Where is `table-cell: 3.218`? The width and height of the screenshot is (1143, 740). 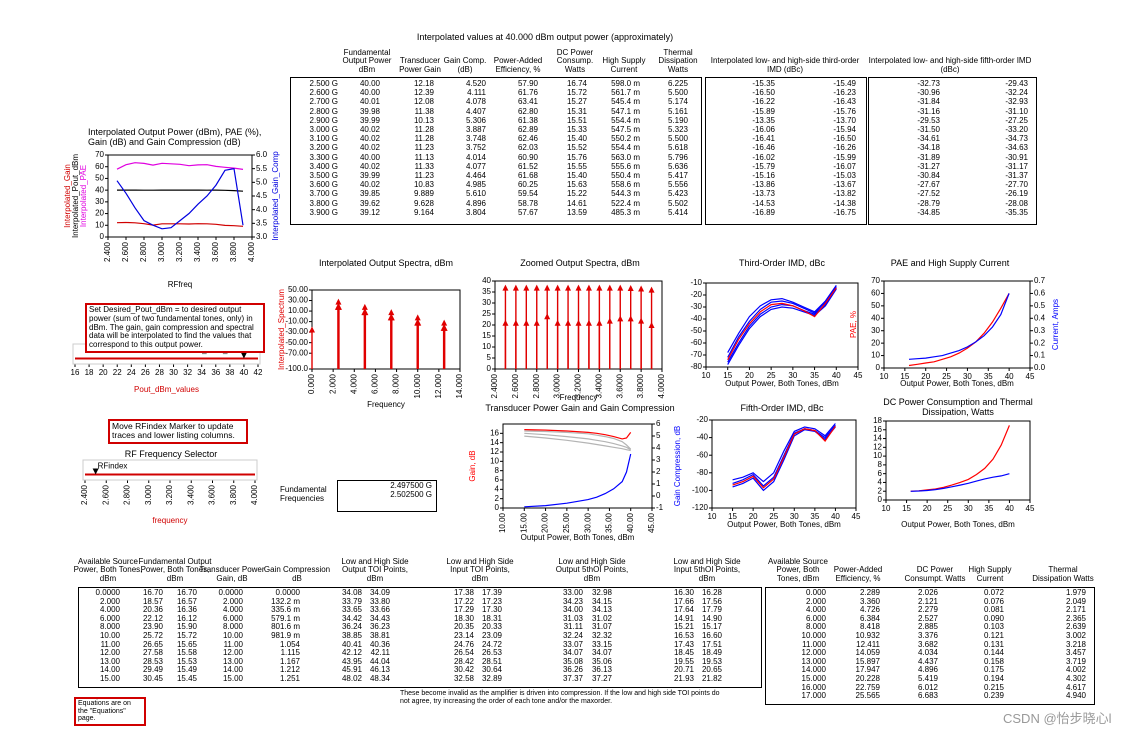 table-cell: 3.218 is located at coordinates (1075, 644).